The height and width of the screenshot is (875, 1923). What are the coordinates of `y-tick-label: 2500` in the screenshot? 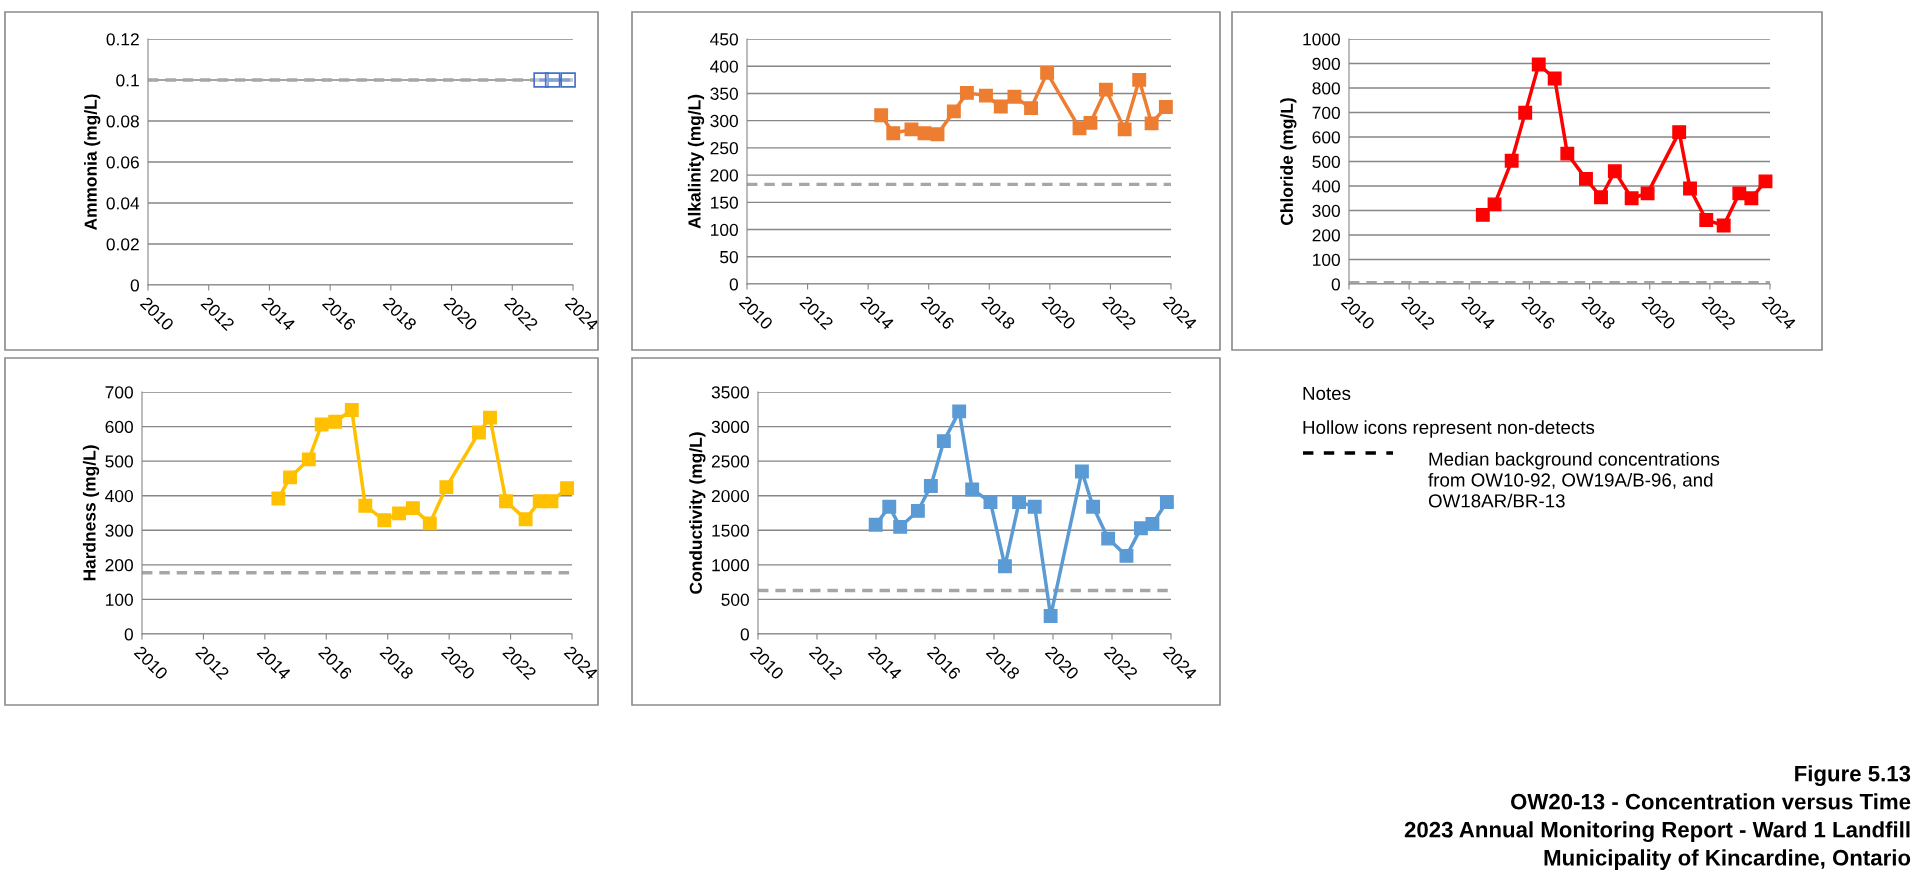 It's located at (730, 461).